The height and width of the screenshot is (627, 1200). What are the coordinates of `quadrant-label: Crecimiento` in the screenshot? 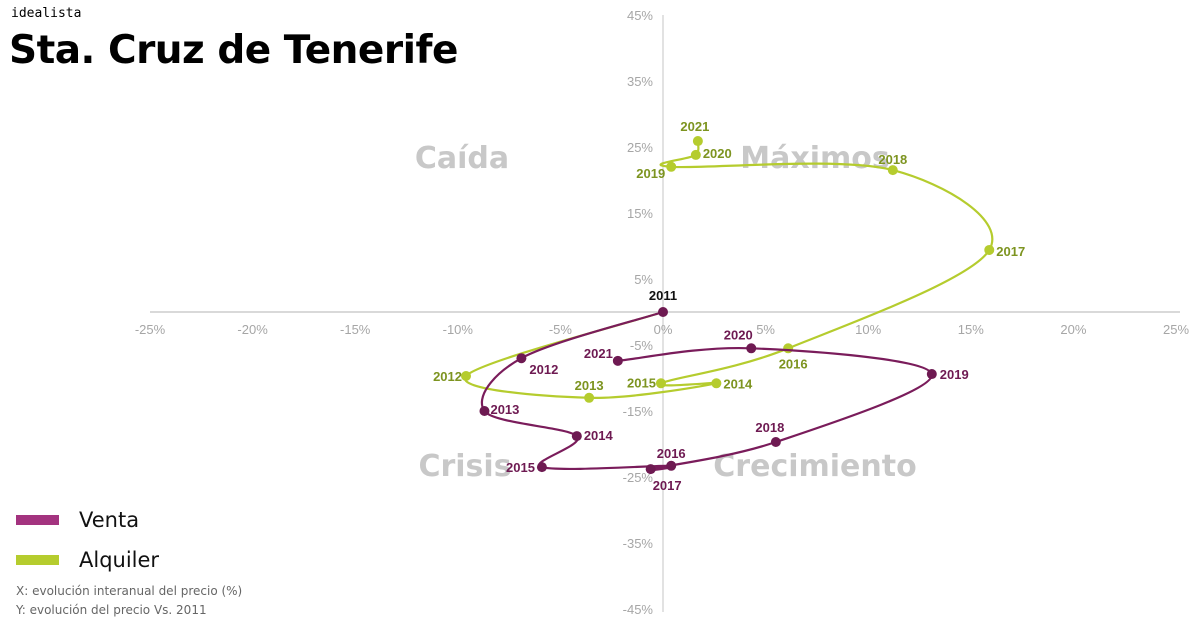 It's located at (814, 466).